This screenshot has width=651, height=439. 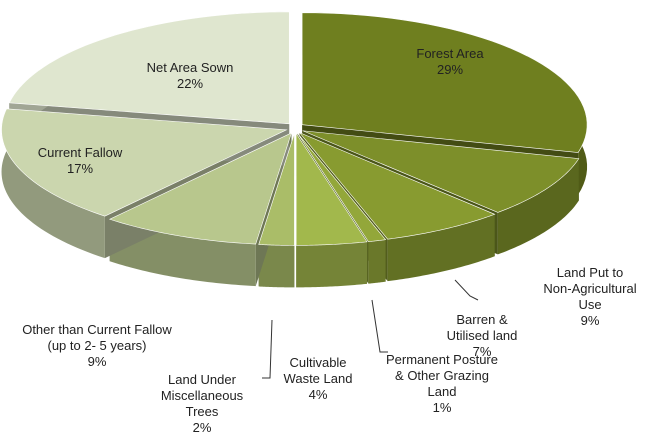 I want to click on value-label: 17%, so click(x=80, y=168).